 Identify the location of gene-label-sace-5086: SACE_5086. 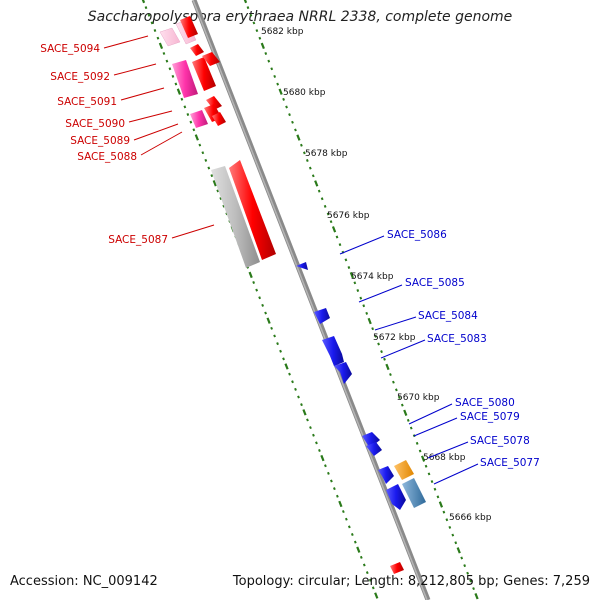
(417, 235).